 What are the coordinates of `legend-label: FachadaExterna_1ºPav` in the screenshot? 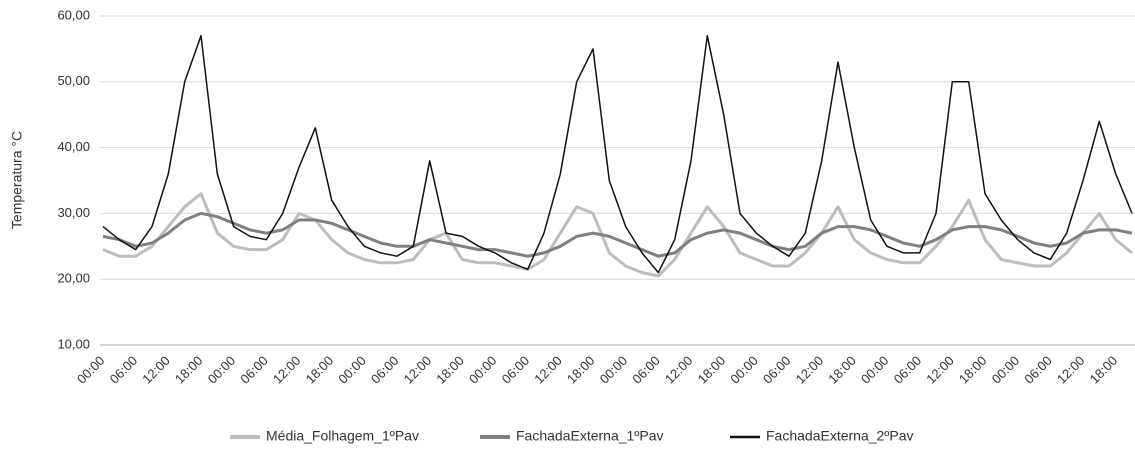 It's located at (590, 436).